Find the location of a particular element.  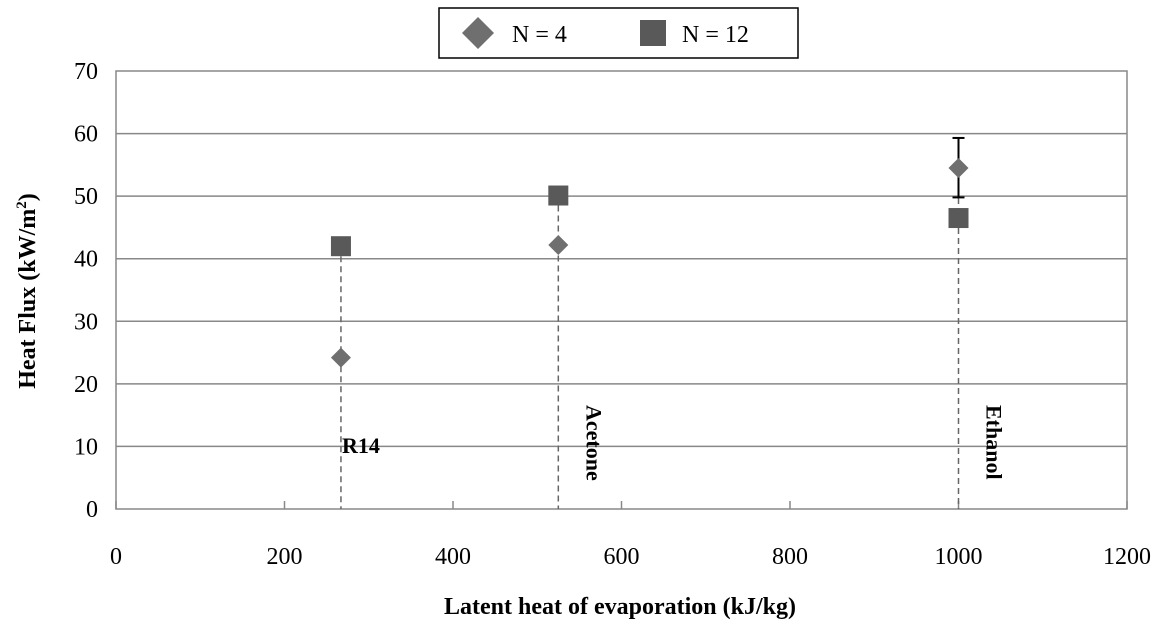

x-tick-label: 200 is located at coordinates (285, 557).